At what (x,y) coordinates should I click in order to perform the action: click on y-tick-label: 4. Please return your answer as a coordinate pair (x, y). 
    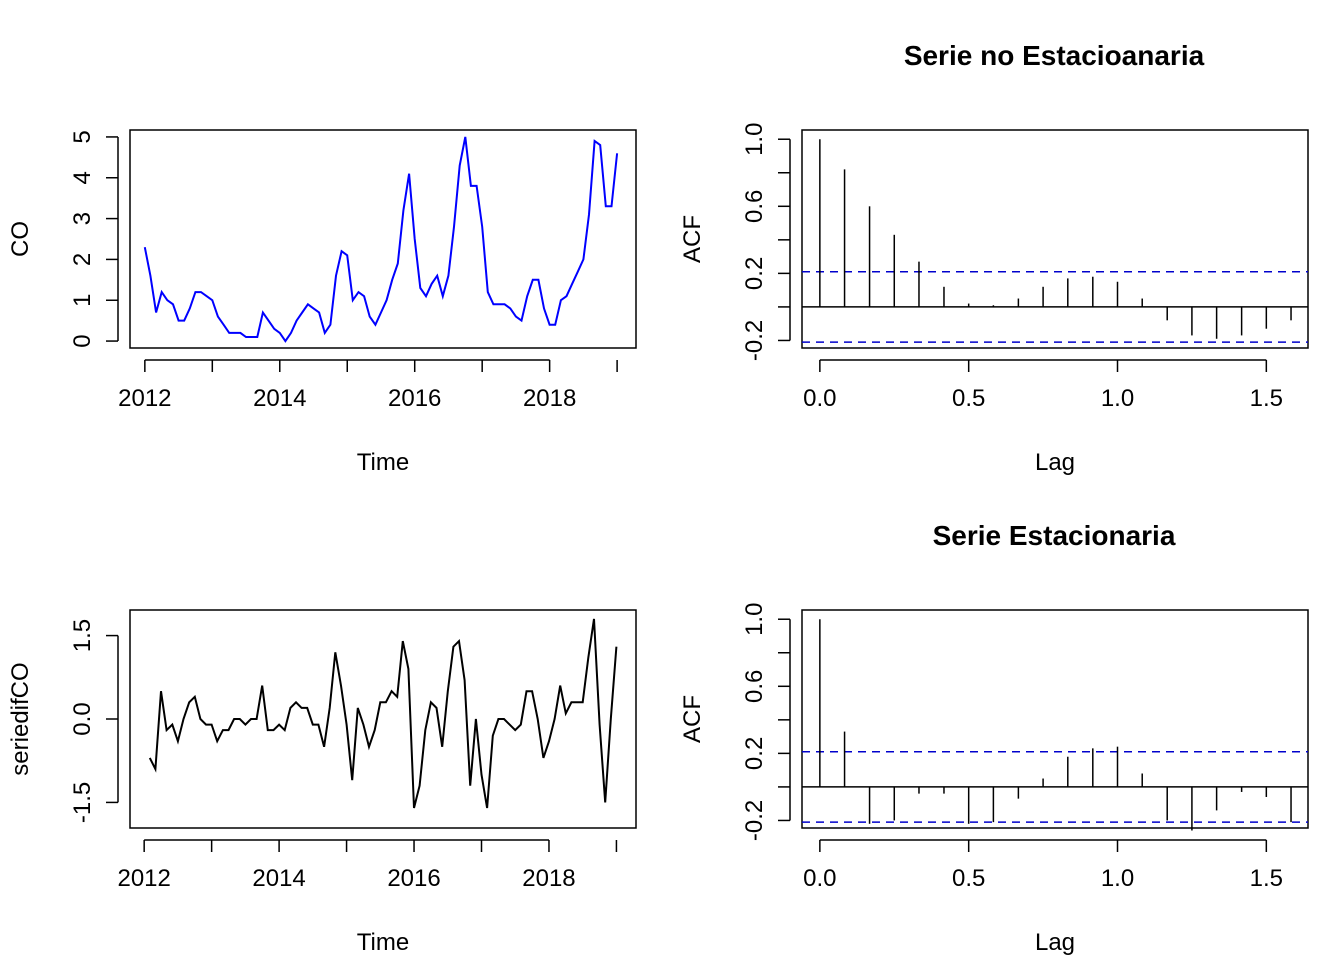
    Looking at the image, I should click on (82, 177).